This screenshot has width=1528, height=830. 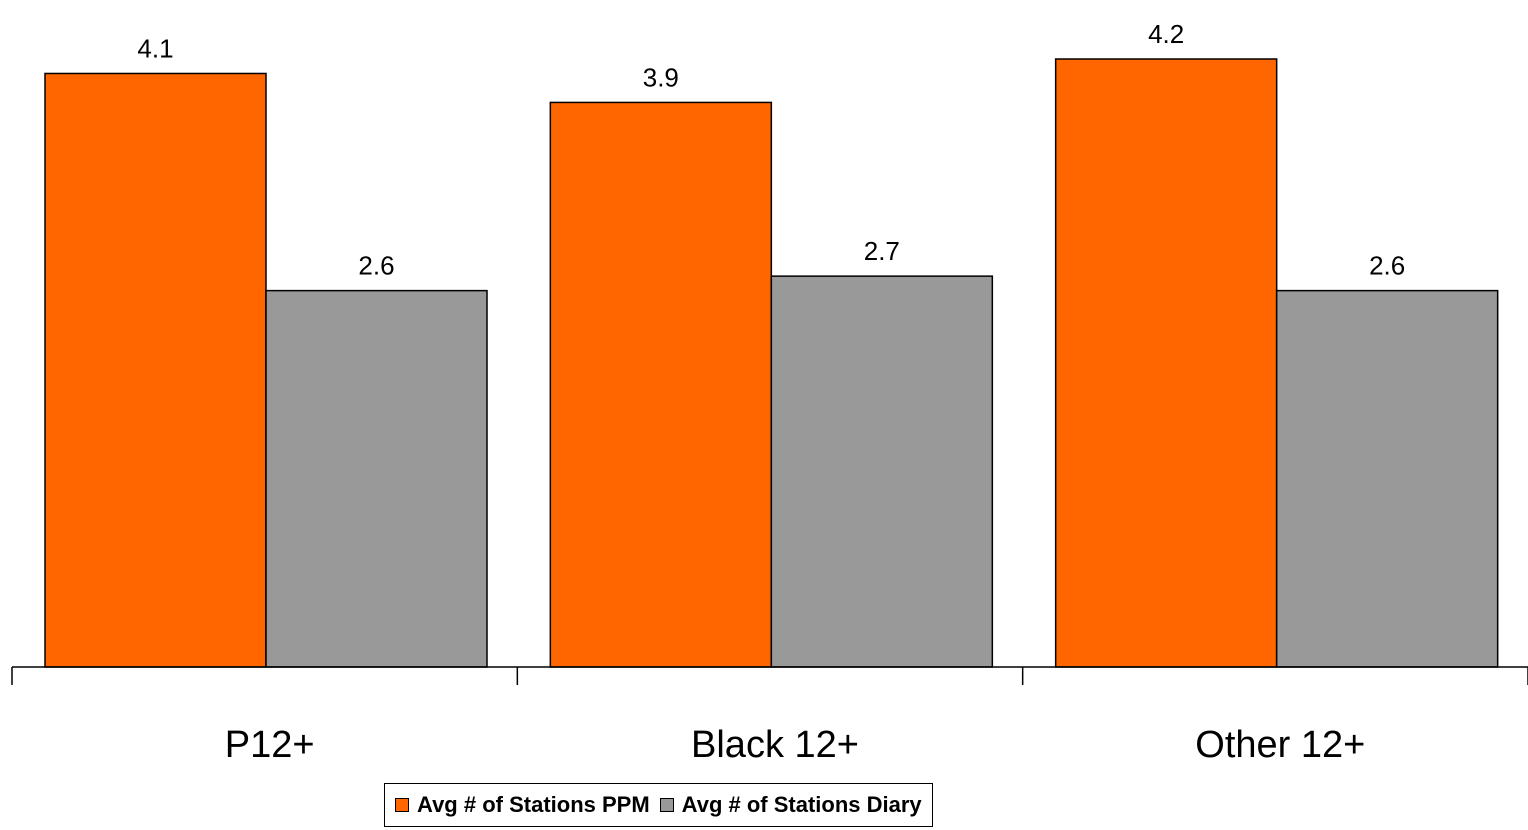 What do you see at coordinates (801, 804) in the screenshot?
I see `legend-label-diary: Avg # of Stations Diary` at bounding box center [801, 804].